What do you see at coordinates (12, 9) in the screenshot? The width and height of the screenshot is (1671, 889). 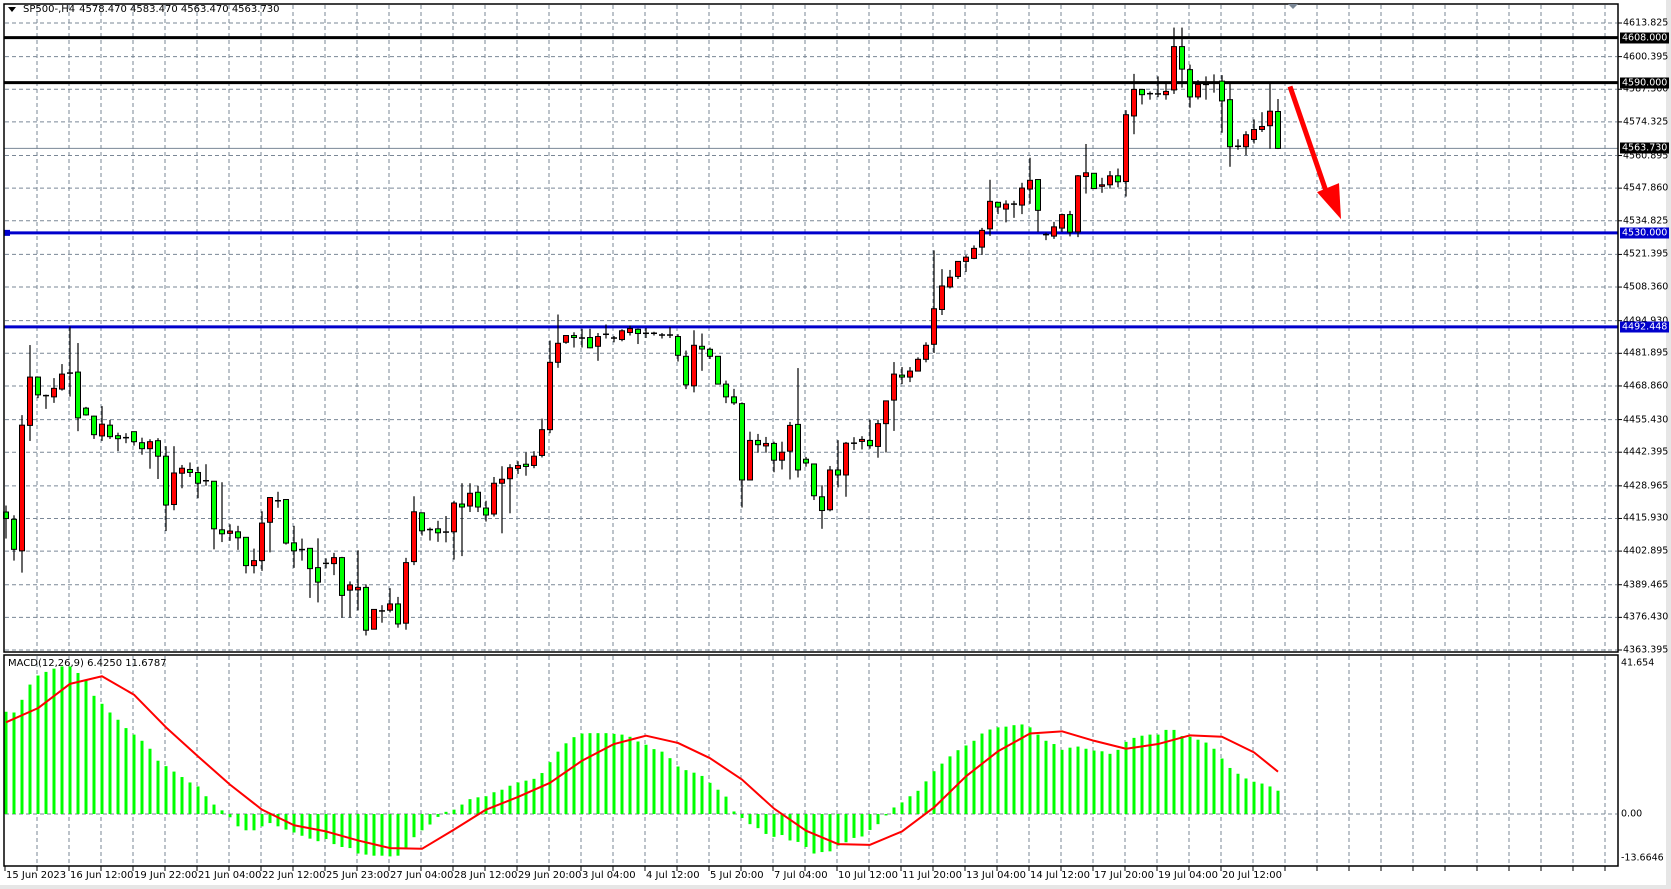 I see `dropdown-triangle-icon` at bounding box center [12, 9].